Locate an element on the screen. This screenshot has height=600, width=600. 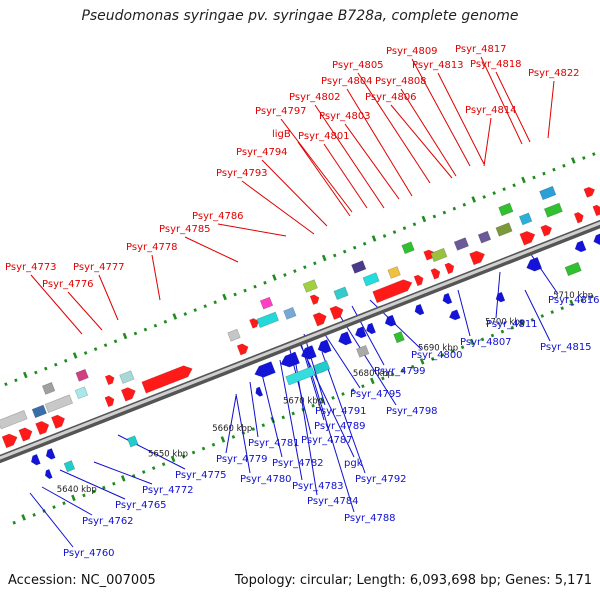
reverse-gene-label: Psyr_4792 is located at coordinates (381, 479).